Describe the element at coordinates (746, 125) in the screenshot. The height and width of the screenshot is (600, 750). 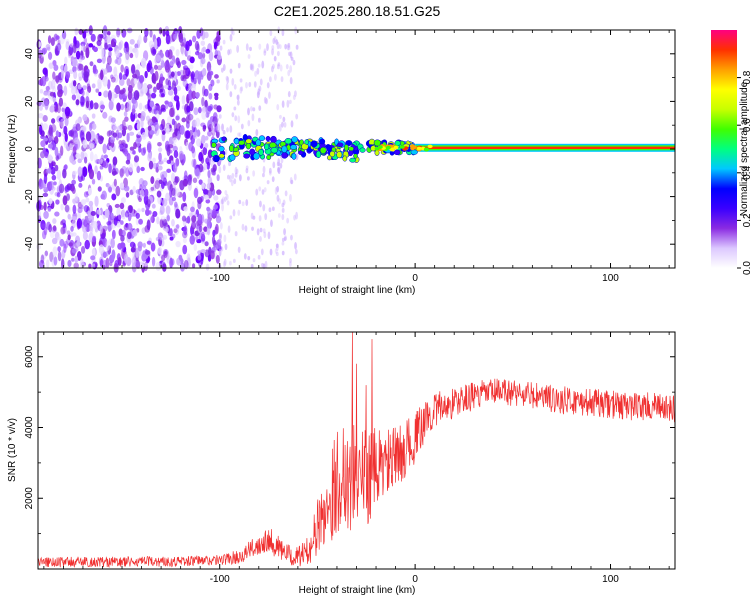
I see `colorbar-tick-label: 0.6` at that location.